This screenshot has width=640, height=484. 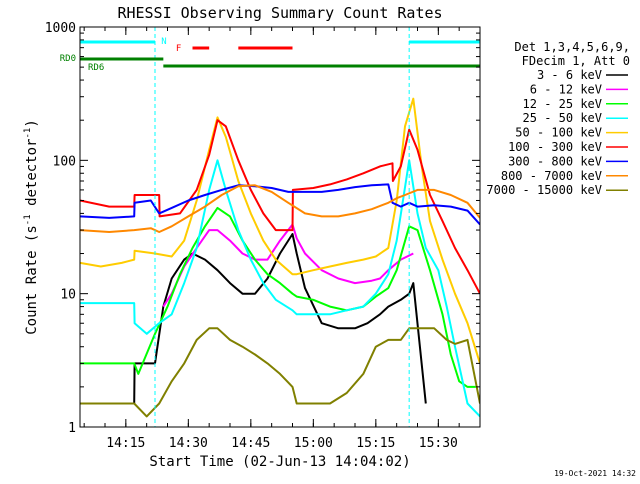 I want to click on state-label-rd0: RD0, so click(x=68, y=59).